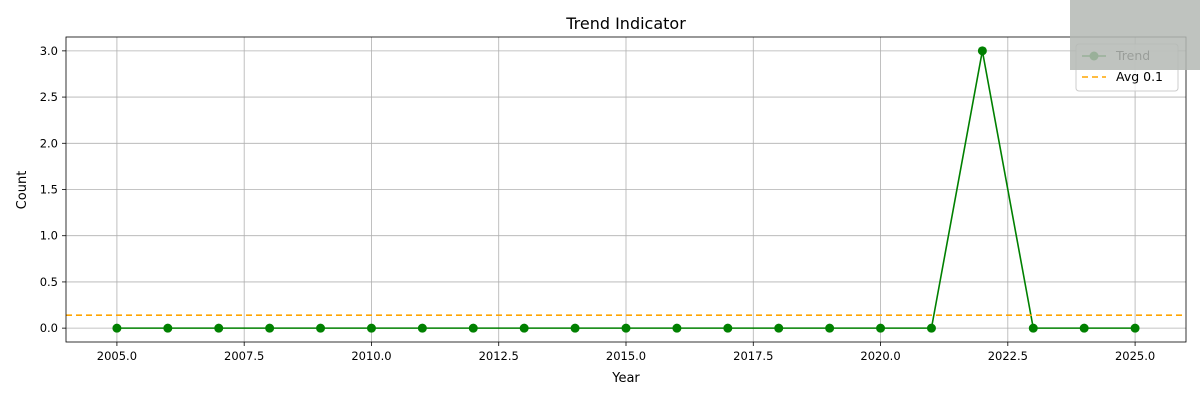 The width and height of the screenshot is (1200, 404). I want to click on chart-title: Trend Indicator, so click(625, 23).